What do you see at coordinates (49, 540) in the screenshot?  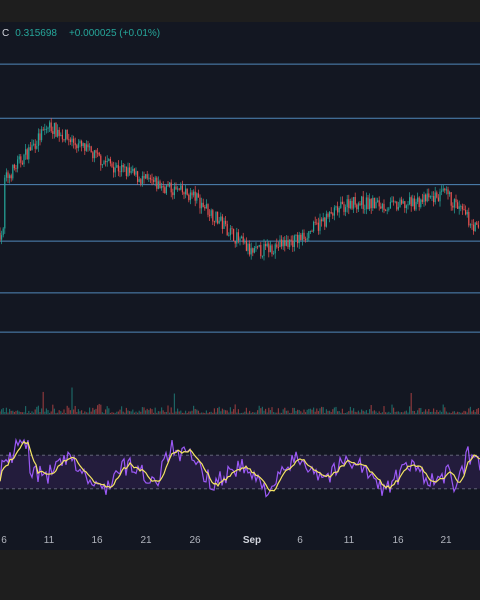 I see `x-tick-label: 11` at bounding box center [49, 540].